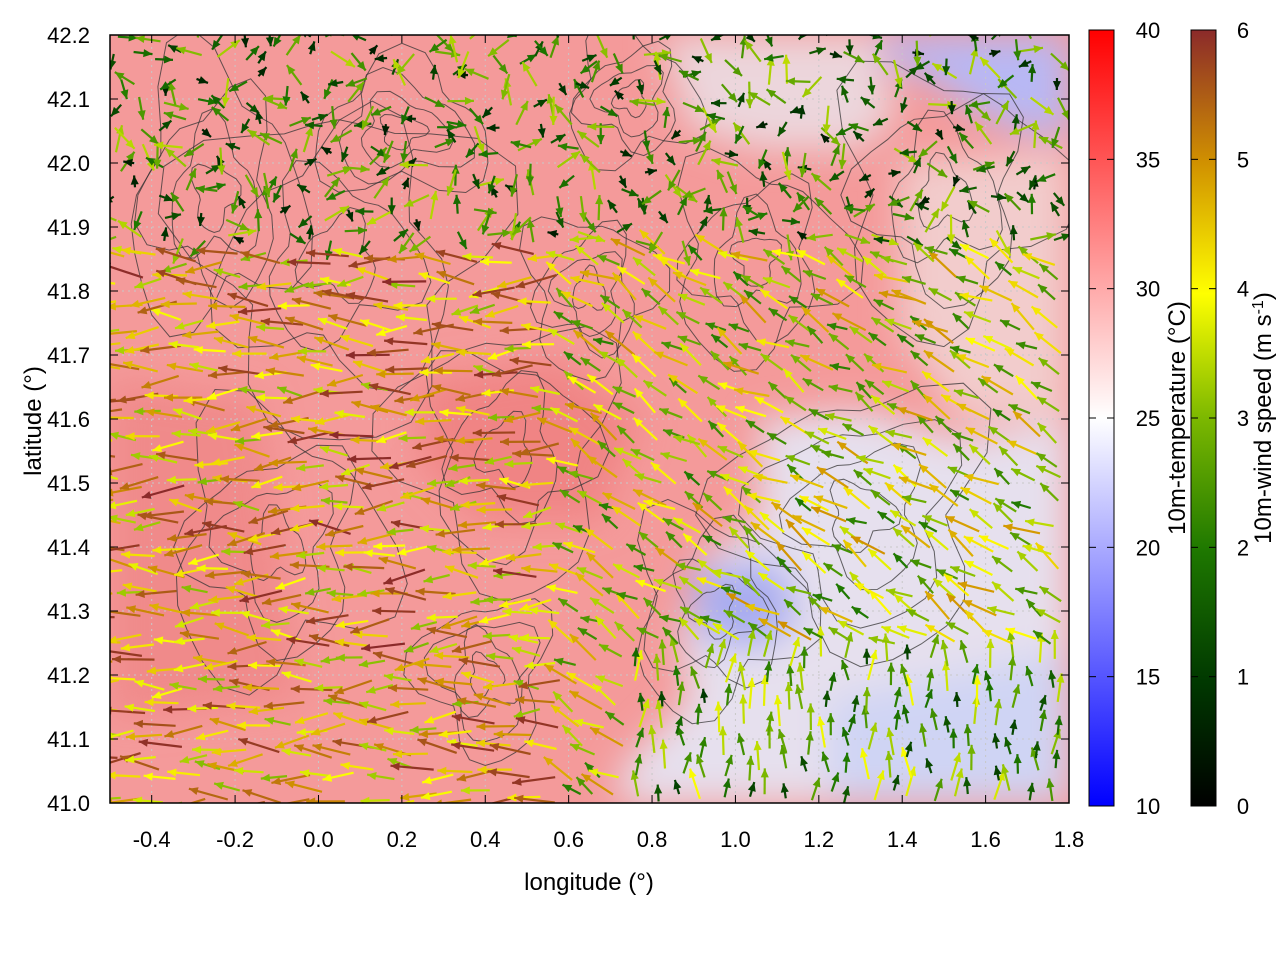 Image resolution: width=1280 pixels, height=960 pixels. What do you see at coordinates (152, 839) in the screenshot?
I see `x-tick-label: -0.4` at bounding box center [152, 839].